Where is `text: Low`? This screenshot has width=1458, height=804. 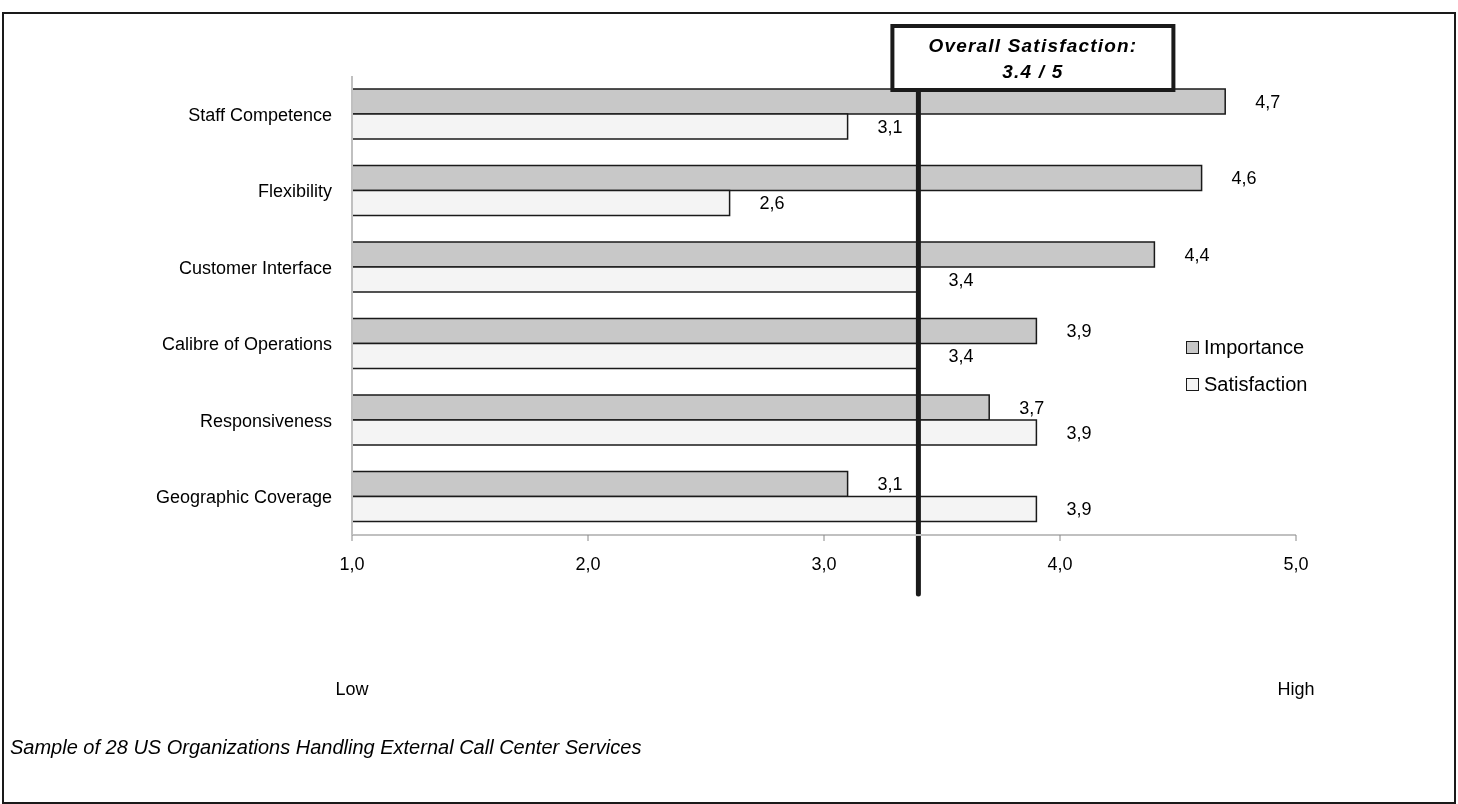 text: Low is located at coordinates (352, 689).